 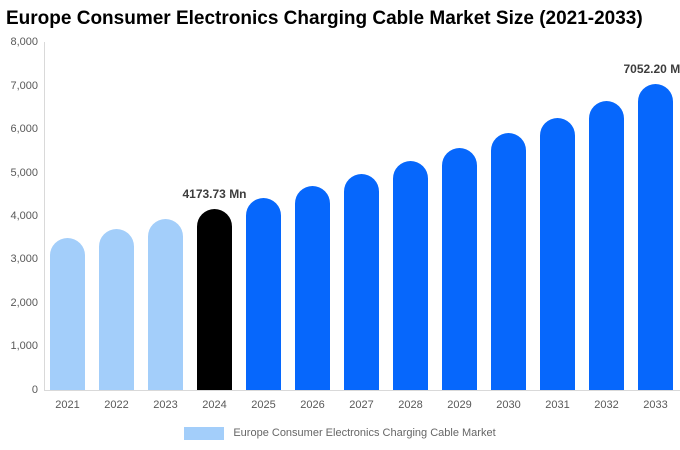 What do you see at coordinates (24, 259) in the screenshot?
I see `y-tick-label: 3,000` at bounding box center [24, 259].